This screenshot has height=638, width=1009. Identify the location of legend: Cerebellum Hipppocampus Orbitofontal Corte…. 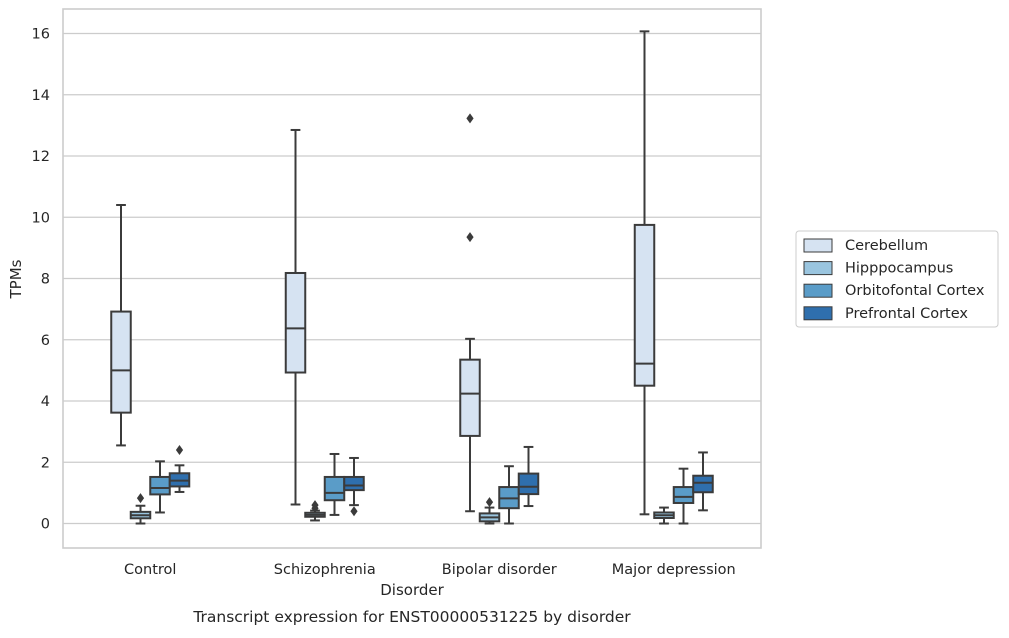
(897, 279).